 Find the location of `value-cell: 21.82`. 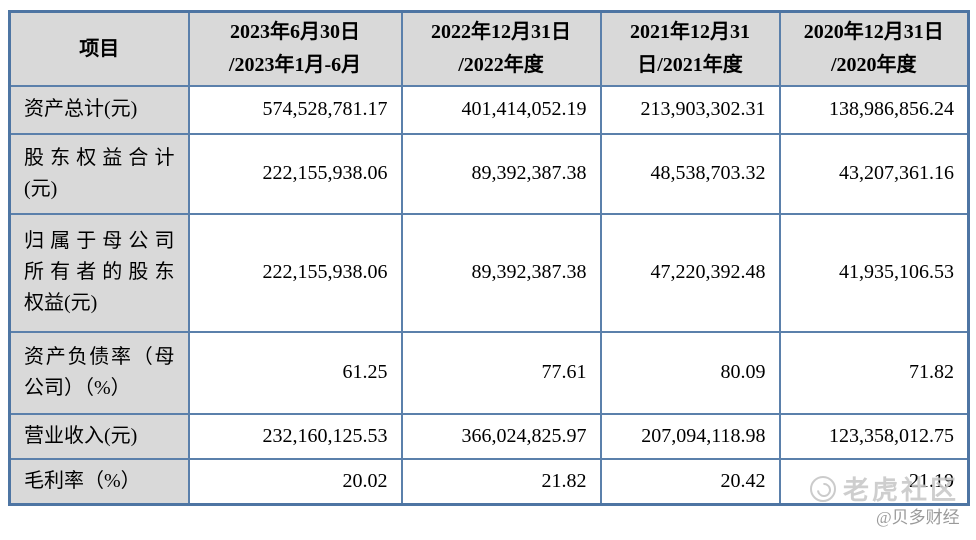

value-cell: 21.82 is located at coordinates (501, 481).